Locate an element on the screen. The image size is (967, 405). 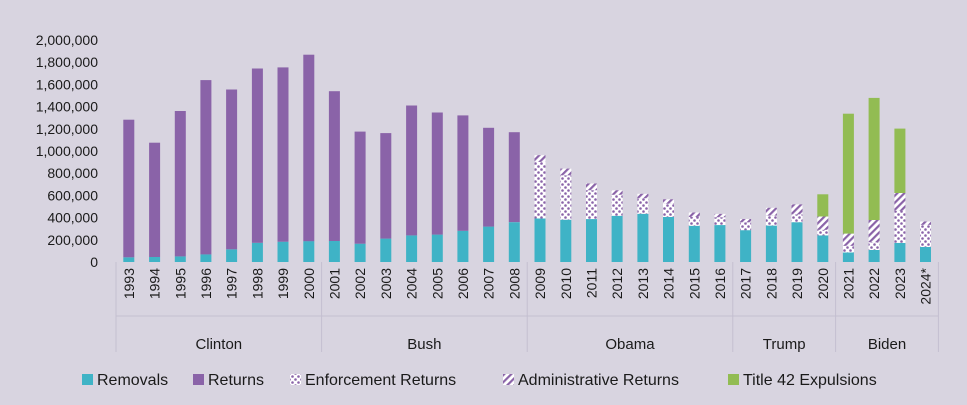
x-tick-label: 1994 is located at coordinates (155, 283).